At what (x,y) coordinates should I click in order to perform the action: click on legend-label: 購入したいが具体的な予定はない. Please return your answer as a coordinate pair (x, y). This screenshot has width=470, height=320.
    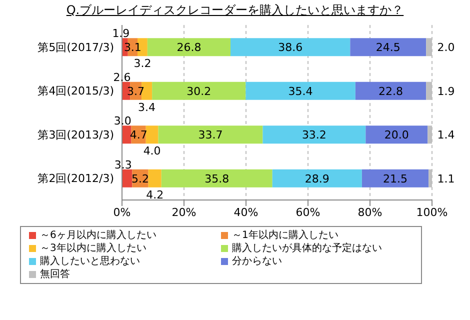
    Looking at the image, I should click on (307, 248).